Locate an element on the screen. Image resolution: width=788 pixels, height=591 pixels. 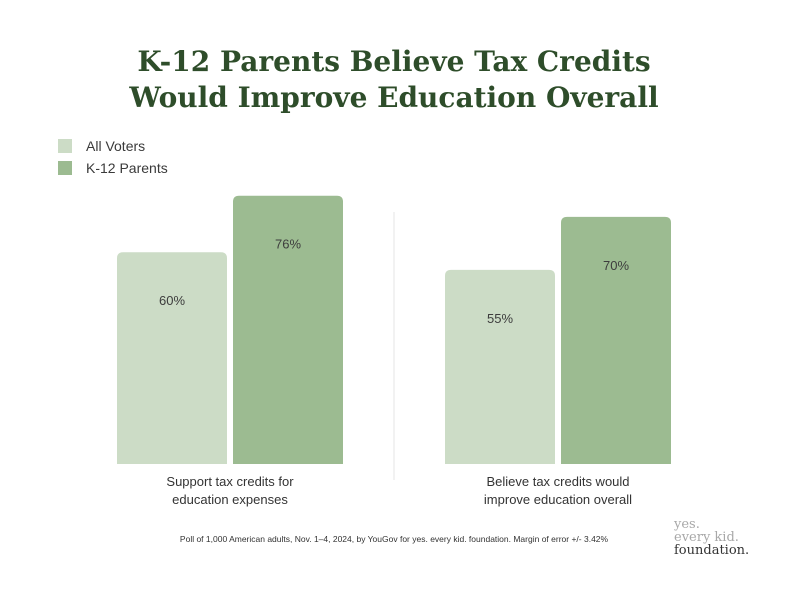
legend: All Voters K-12 Parents is located at coordinates (113, 157).